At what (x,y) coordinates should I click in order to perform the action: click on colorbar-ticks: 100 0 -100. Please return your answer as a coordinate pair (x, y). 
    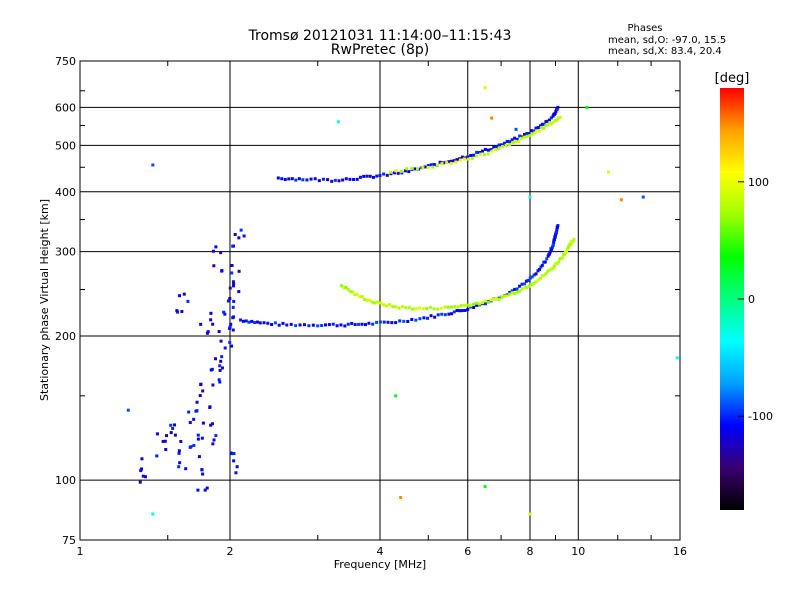
    Looking at the image, I should click on (755, 299).